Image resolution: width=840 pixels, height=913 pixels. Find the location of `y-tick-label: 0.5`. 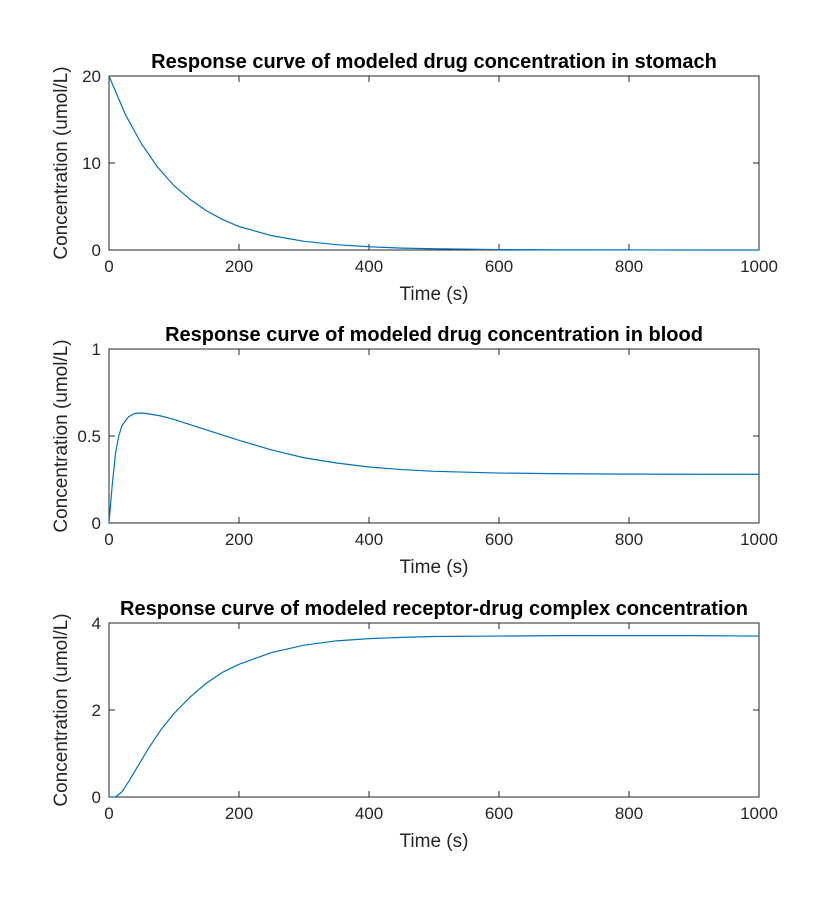

y-tick-label: 0.5 is located at coordinates (89, 436).